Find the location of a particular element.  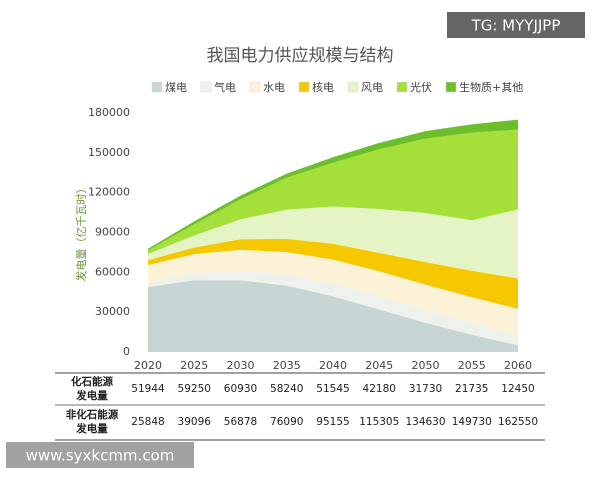

legend-label: 煤电 is located at coordinates (176, 87).